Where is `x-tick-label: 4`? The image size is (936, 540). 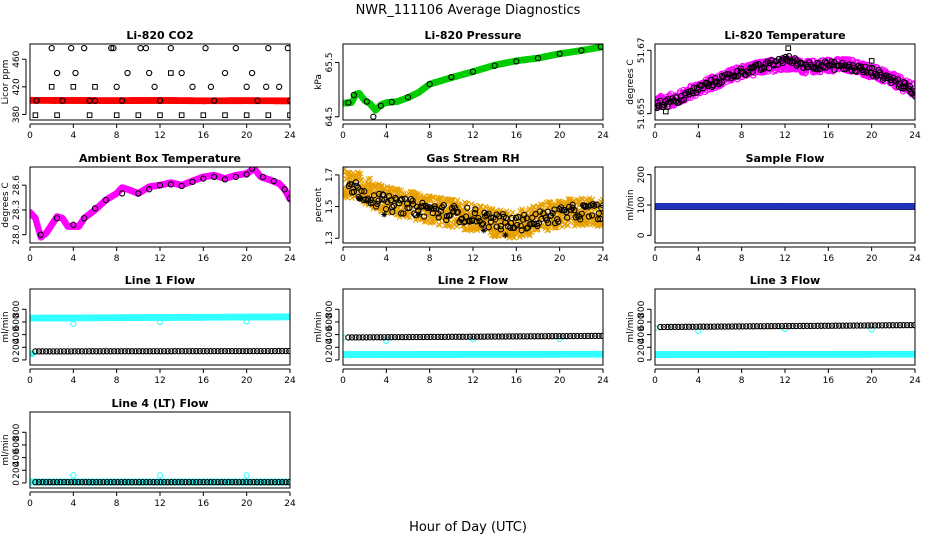
x-tick-label: 4 is located at coordinates (698, 136).